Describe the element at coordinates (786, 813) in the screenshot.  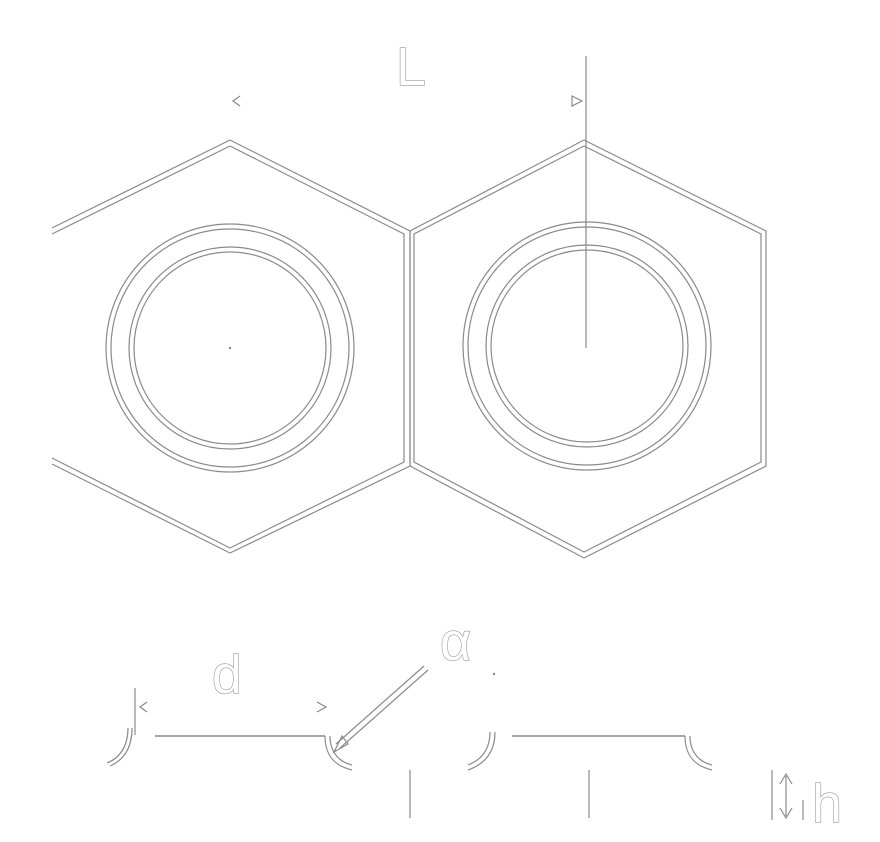
I see `height-arrow-bottom` at that location.